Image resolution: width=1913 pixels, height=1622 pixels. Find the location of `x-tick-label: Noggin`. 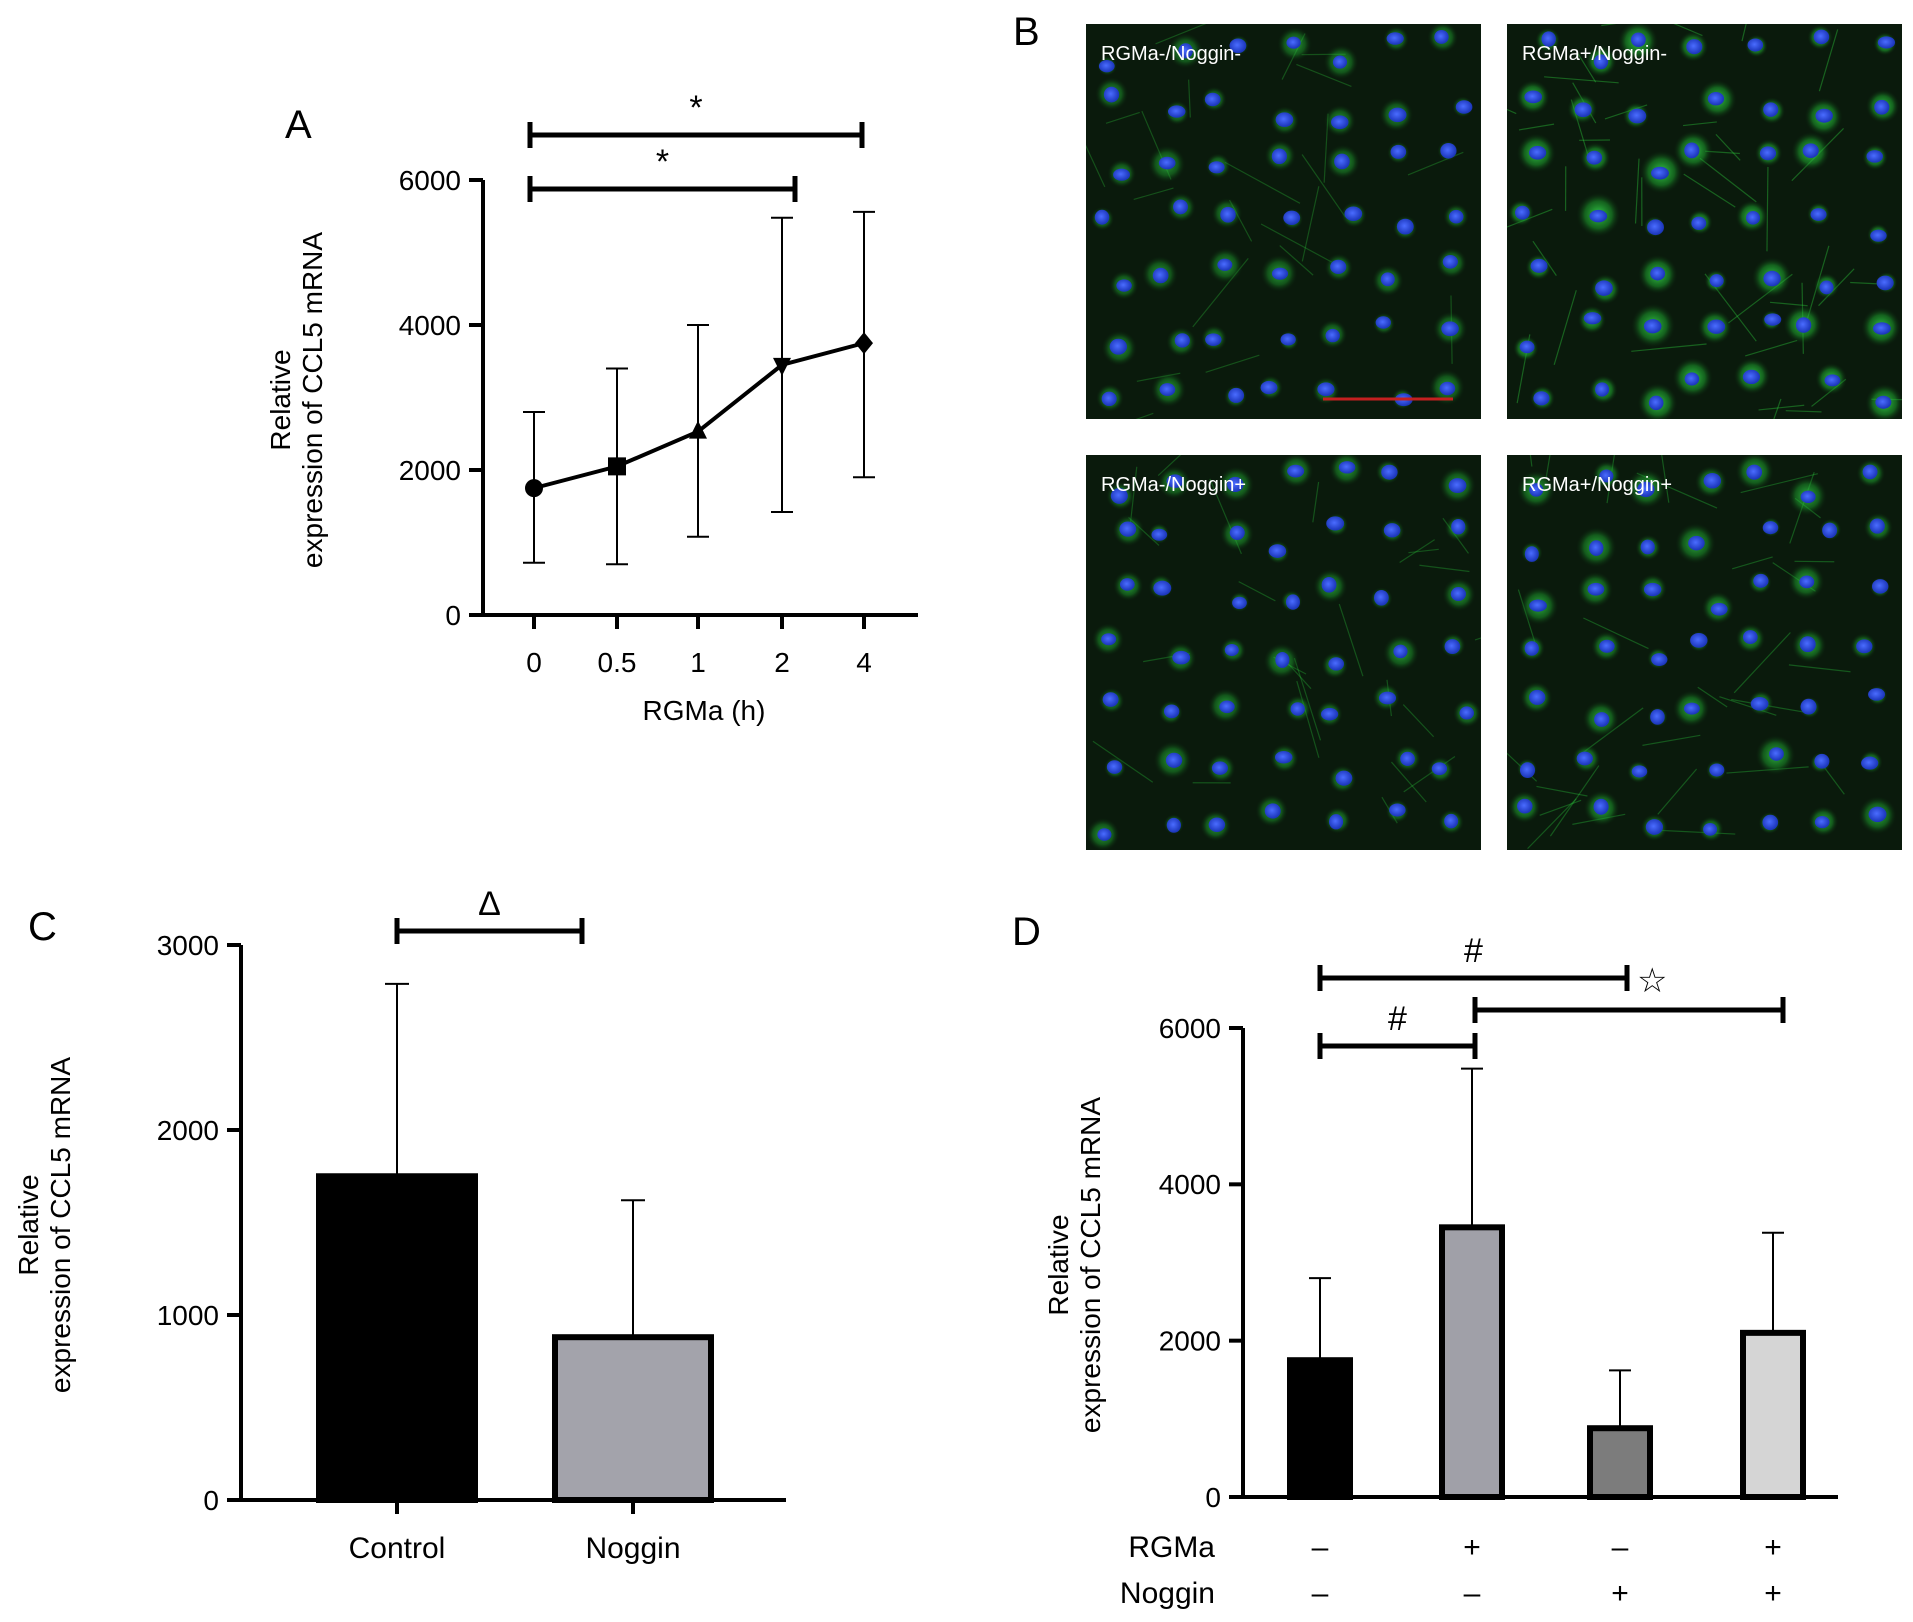

x-tick-label: Noggin is located at coordinates (632, 1548).